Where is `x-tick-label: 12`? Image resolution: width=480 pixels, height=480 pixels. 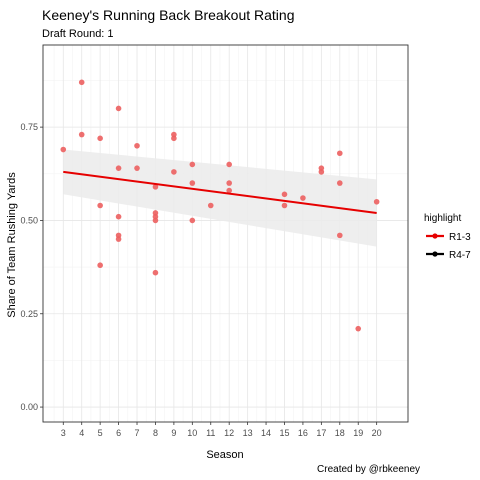 x-tick-label: 12 is located at coordinates (229, 433).